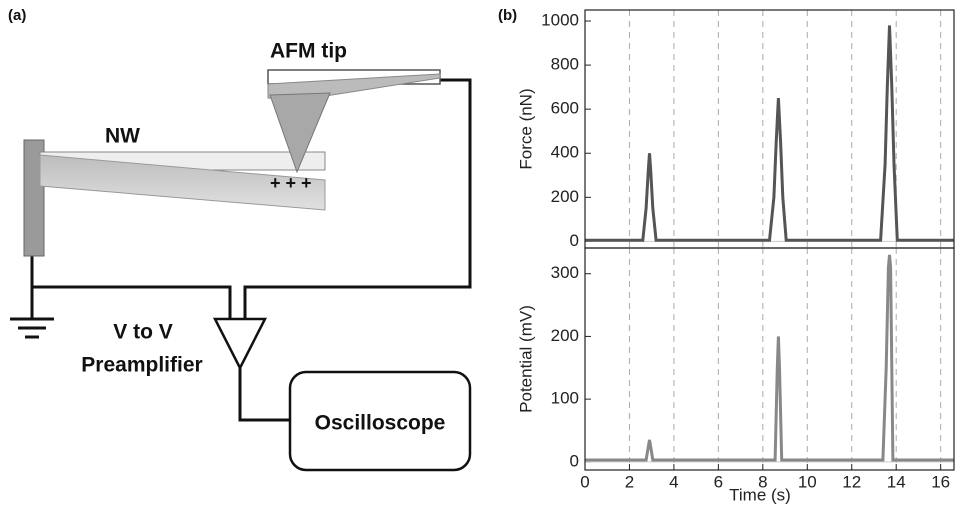 The width and height of the screenshot is (956, 508). I want to click on oscilloscope-label: Oscilloscope, so click(380, 423).